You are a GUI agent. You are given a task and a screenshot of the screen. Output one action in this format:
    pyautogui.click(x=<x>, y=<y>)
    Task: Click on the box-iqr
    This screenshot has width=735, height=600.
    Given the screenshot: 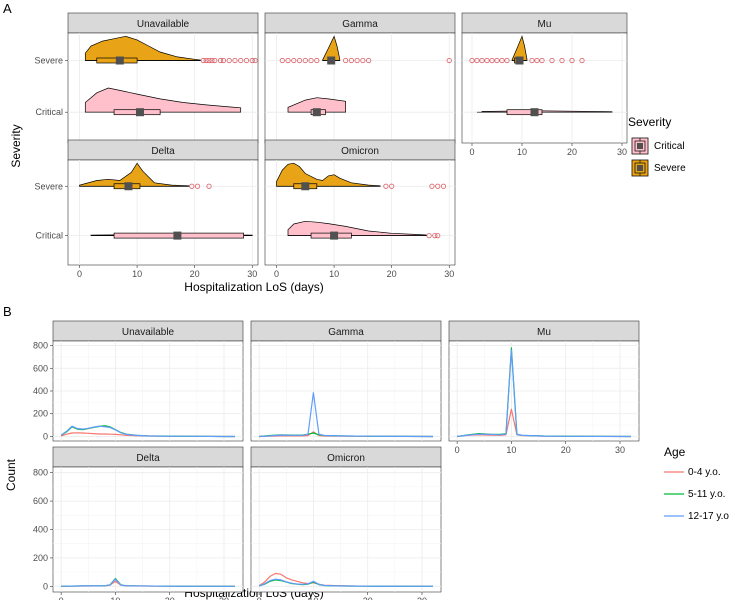 What is the action you would take?
    pyautogui.click(x=524, y=112)
    